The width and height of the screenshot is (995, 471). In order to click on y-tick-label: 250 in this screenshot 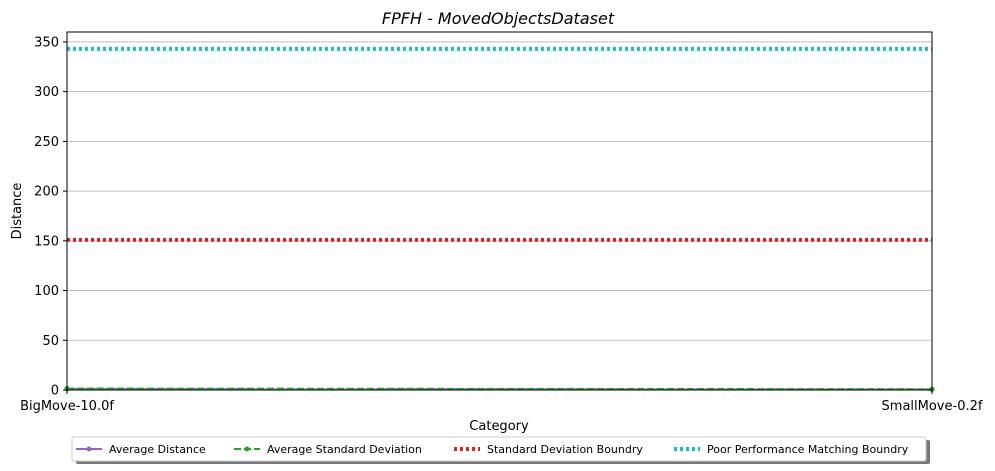, I will do `click(46, 142)`.